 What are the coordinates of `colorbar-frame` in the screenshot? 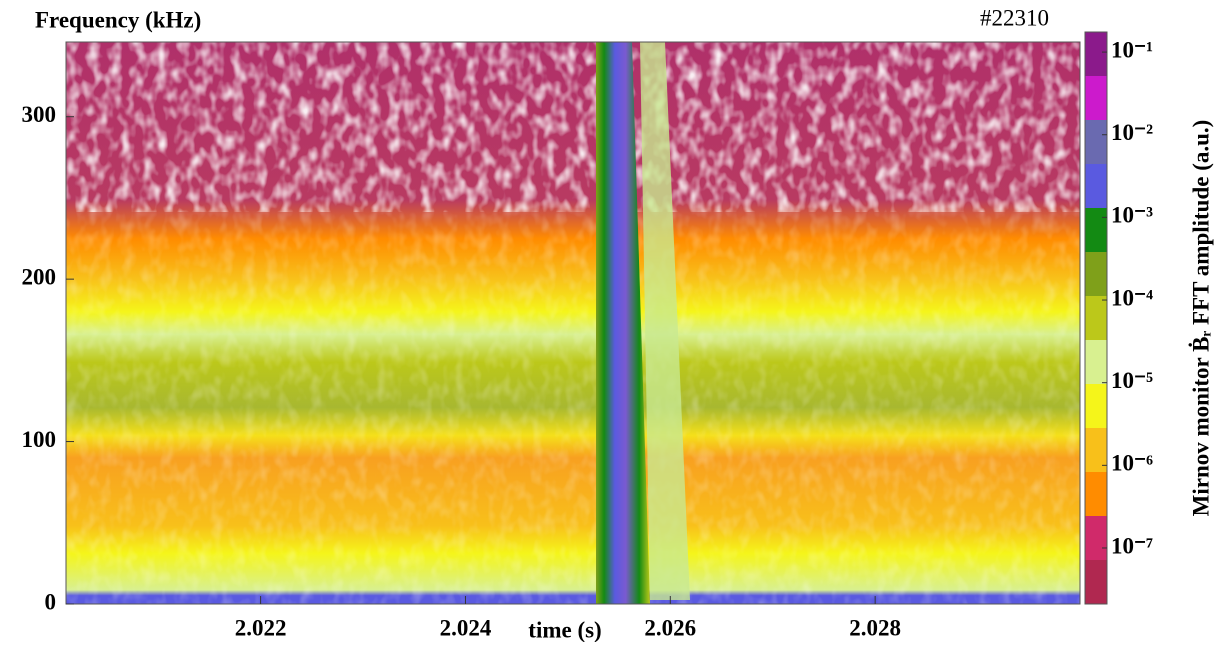 It's located at (1096, 318).